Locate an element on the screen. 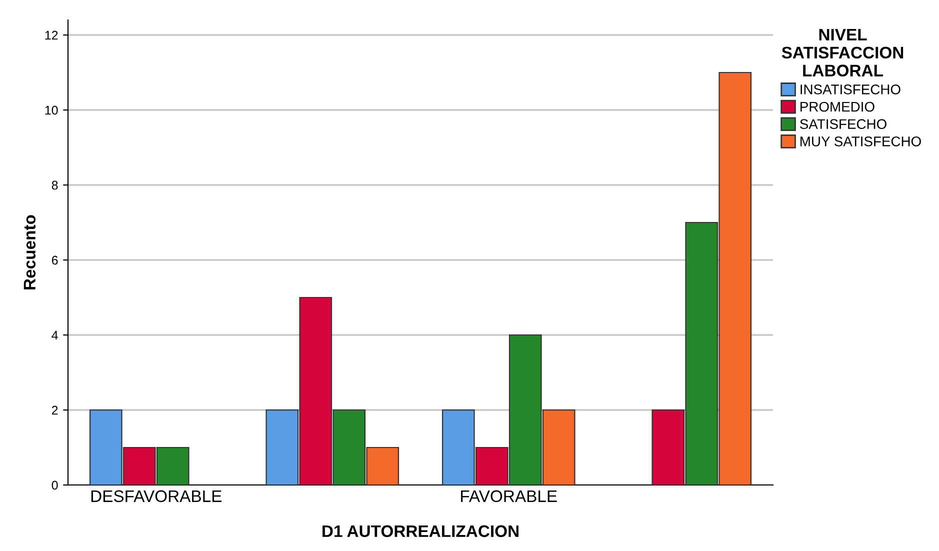 The height and width of the screenshot is (551, 939). x-tick-label: FAVORABLE is located at coordinates (509, 496).